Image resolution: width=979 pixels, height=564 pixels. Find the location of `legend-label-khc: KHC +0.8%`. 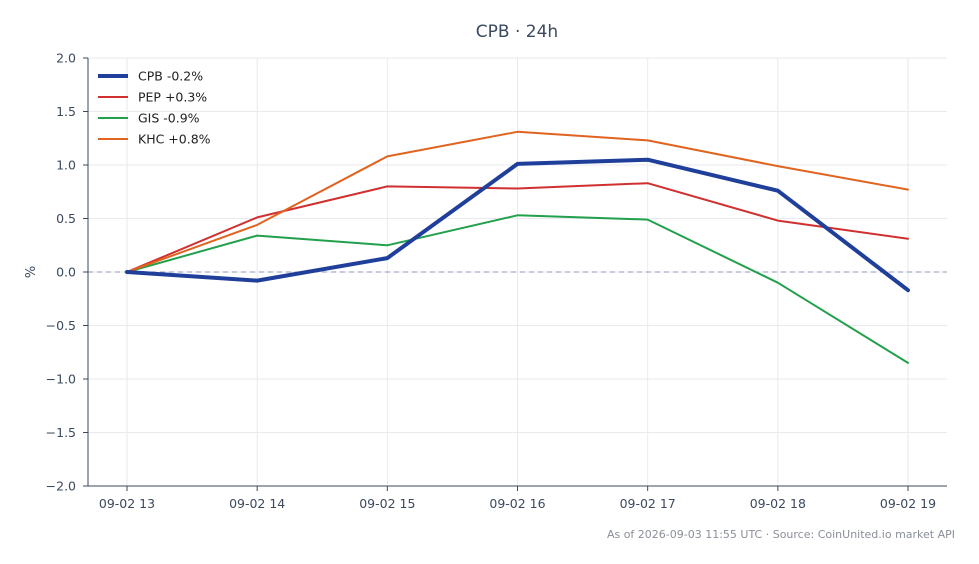

legend-label-khc: KHC +0.8% is located at coordinates (174, 139).